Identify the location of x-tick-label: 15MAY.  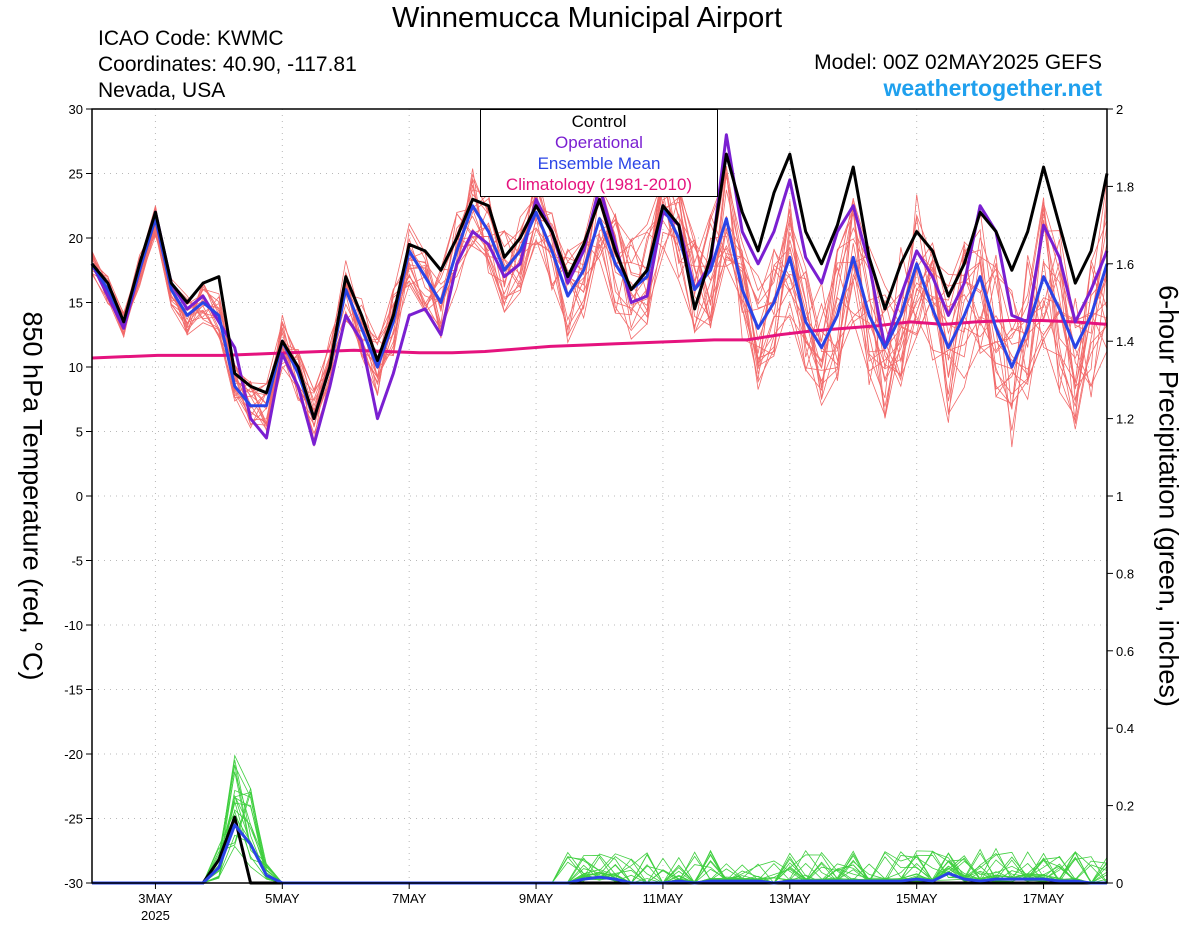
(917, 898).